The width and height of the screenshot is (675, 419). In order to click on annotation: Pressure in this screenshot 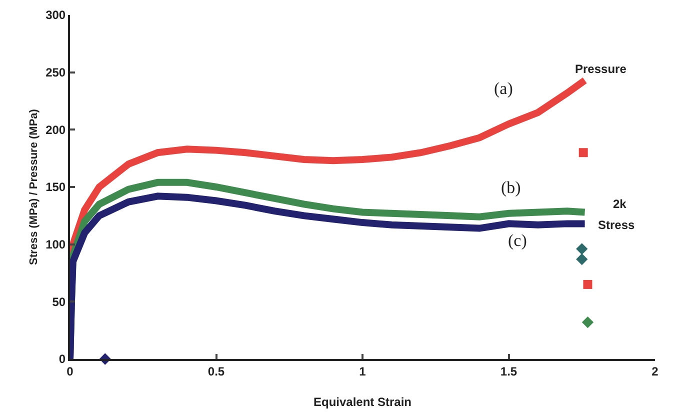, I will do `click(601, 69)`.